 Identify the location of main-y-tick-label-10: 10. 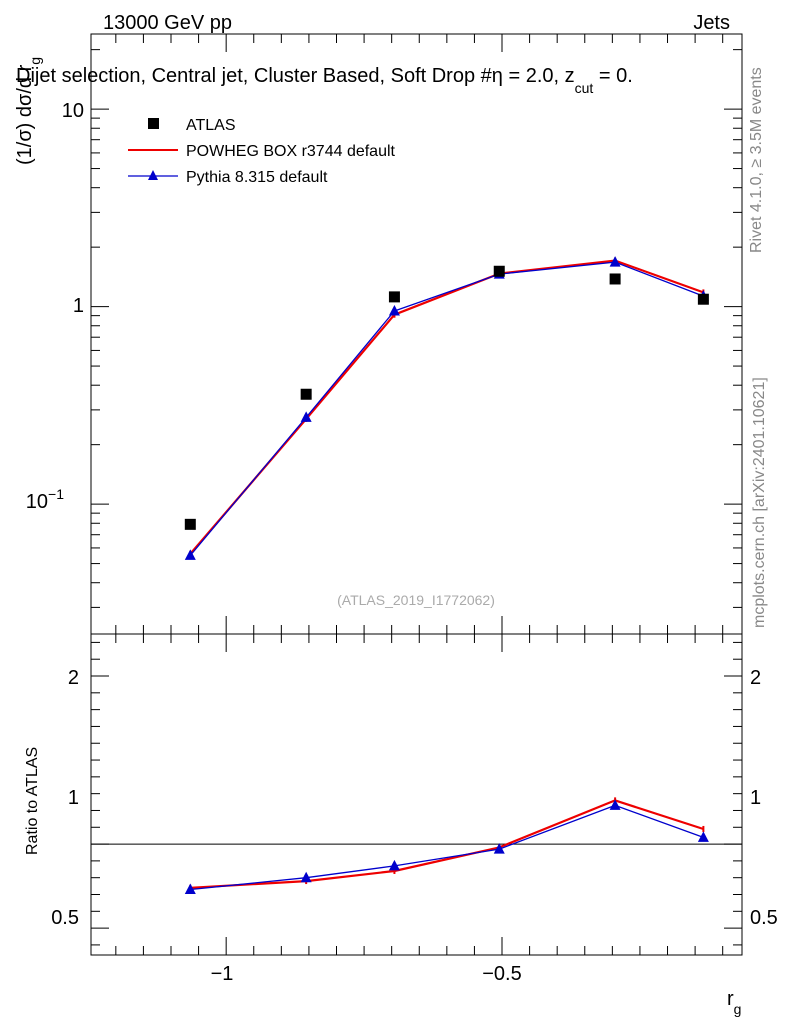
(73, 111).